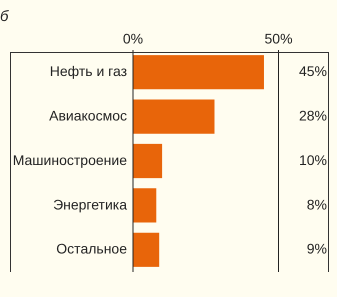 The height and width of the screenshot is (297, 337). What do you see at coordinates (133, 38) in the screenshot?
I see `x-tick-label: 0%` at bounding box center [133, 38].